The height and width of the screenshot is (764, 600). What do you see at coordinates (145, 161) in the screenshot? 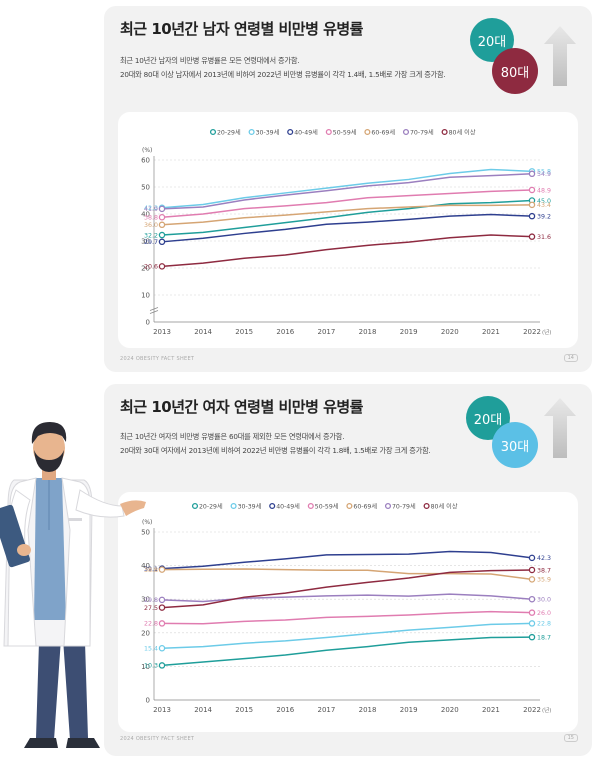
I see `y-tick-label: 60` at bounding box center [145, 161].